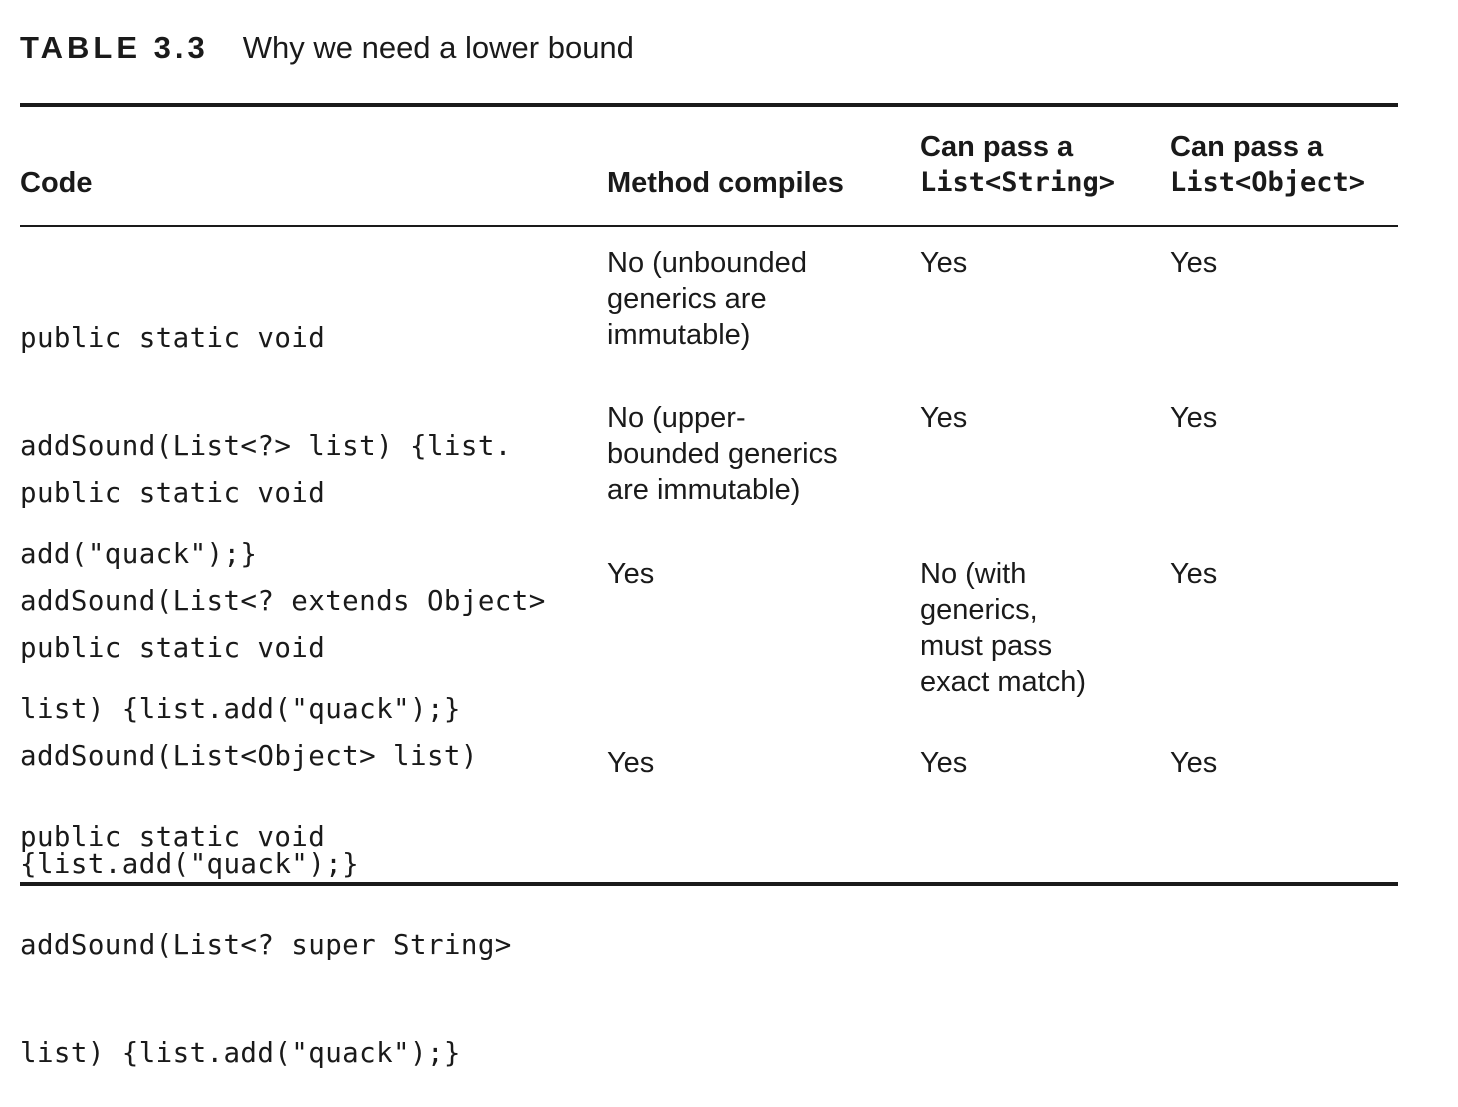 This screenshot has height=1107, width=1458. I want to click on table-row-2-pass-object: Yes, so click(1194, 418).